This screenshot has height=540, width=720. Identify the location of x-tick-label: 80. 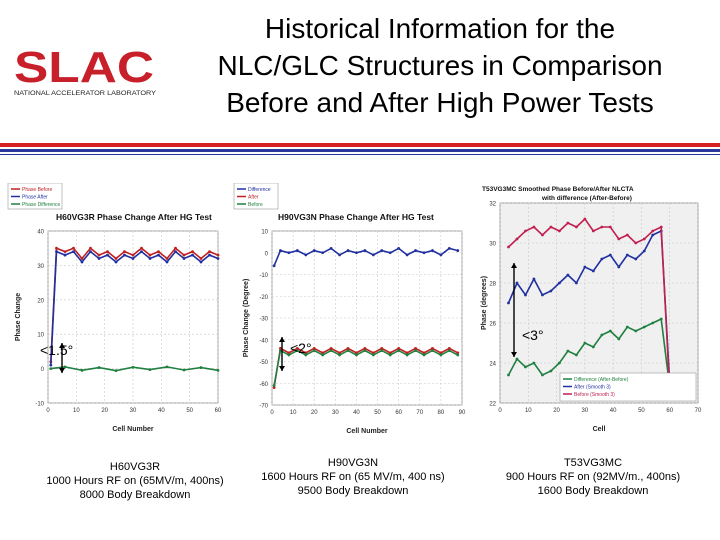
(441, 413).